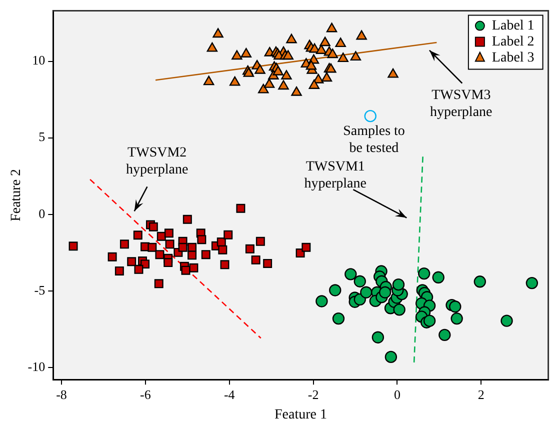 Image resolution: width=555 pixels, height=425 pixels. Describe the element at coordinates (39, 60) in the screenshot. I see `y-tick-label: 10` at that location.